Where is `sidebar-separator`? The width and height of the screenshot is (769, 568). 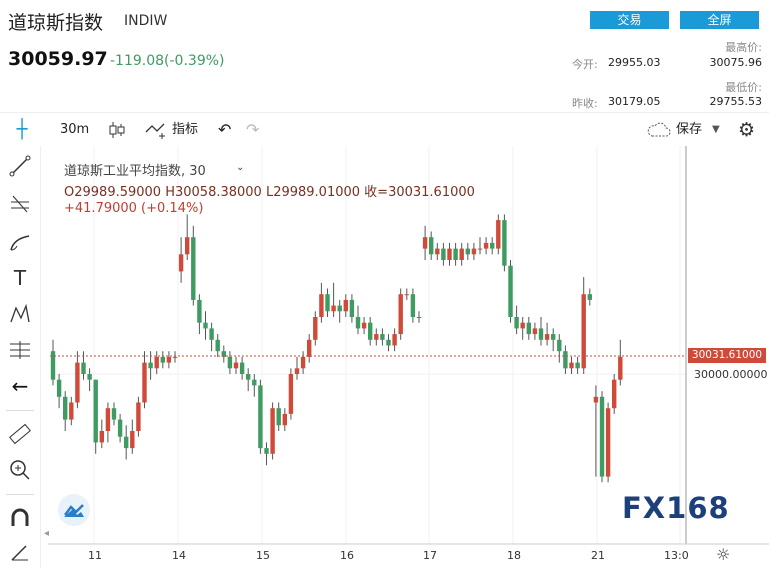 sidebar-separator is located at coordinates (20, 410).